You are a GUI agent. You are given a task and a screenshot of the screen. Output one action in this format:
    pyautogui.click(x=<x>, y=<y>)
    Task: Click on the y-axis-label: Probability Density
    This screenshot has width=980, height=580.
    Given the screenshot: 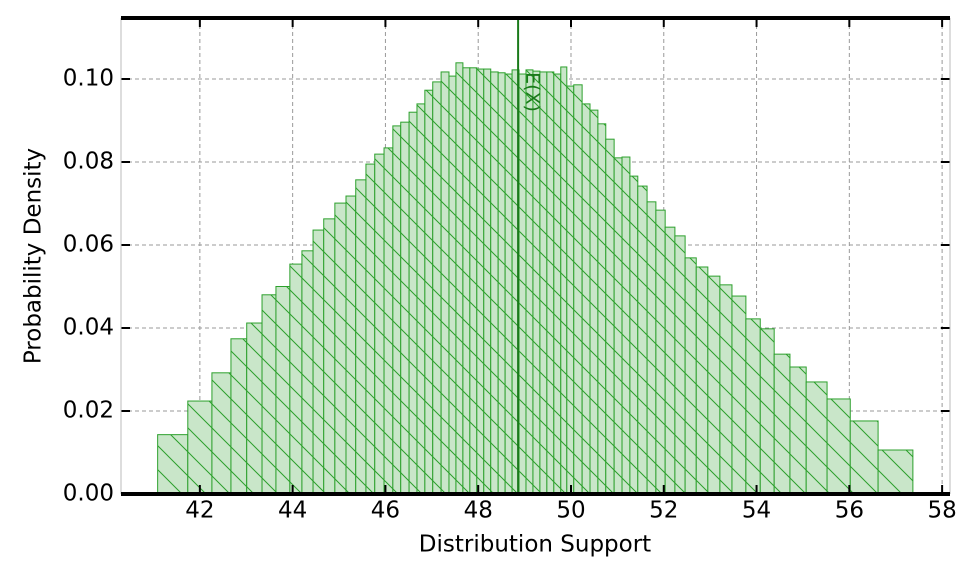 What is the action you would take?
    pyautogui.click(x=34, y=256)
    